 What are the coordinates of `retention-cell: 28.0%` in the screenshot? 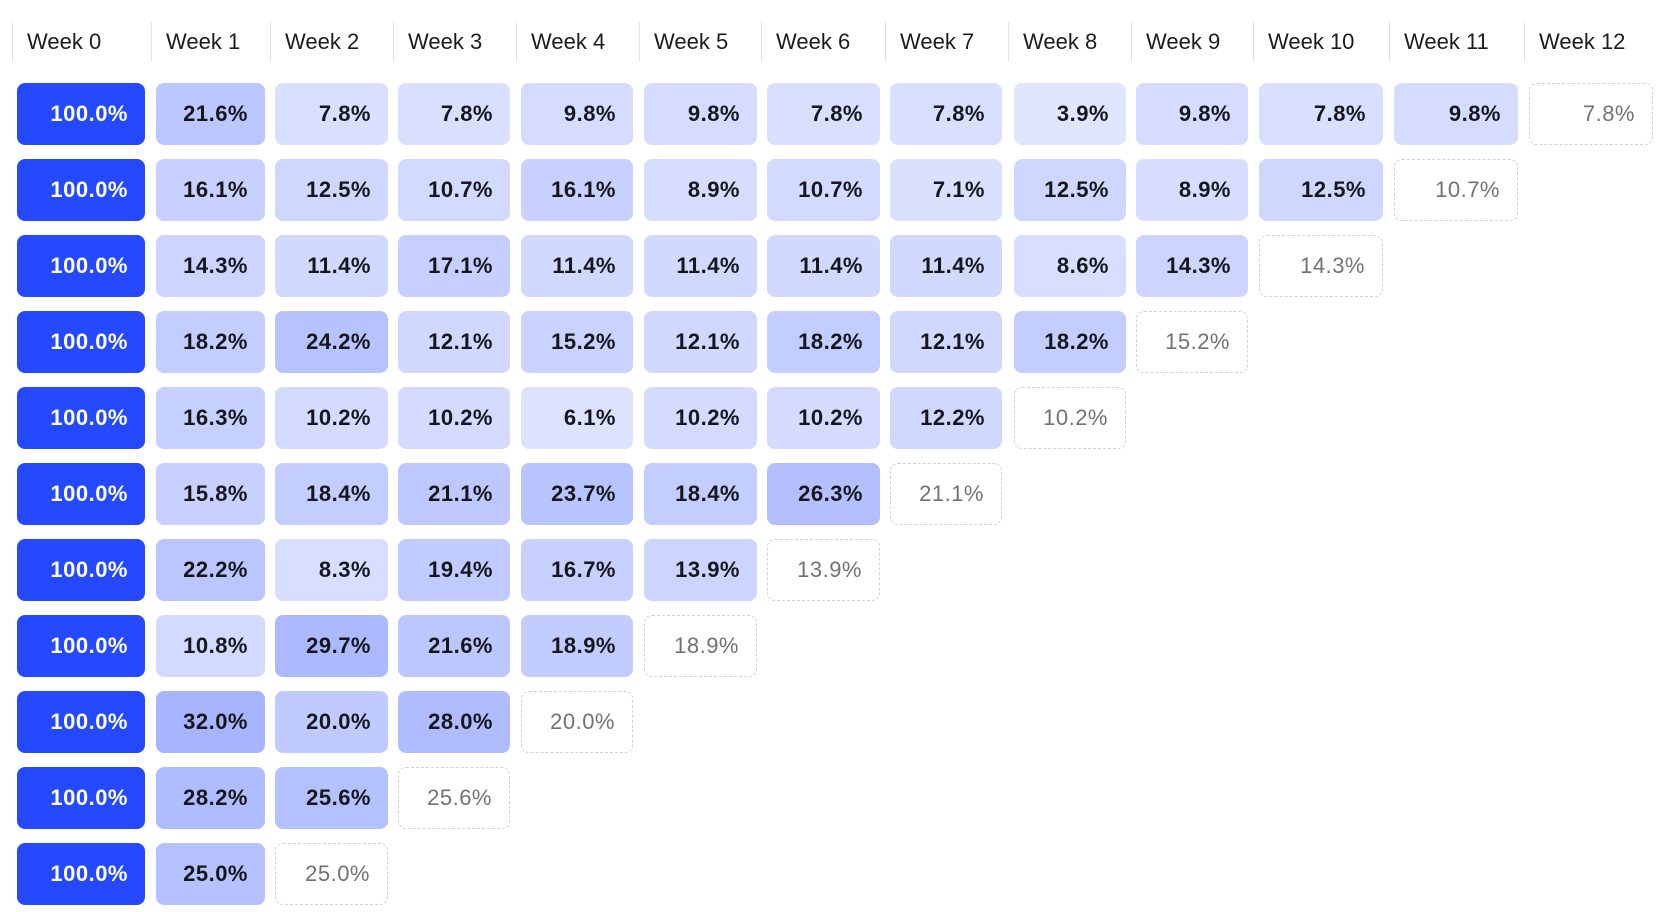 It's located at (454, 722).